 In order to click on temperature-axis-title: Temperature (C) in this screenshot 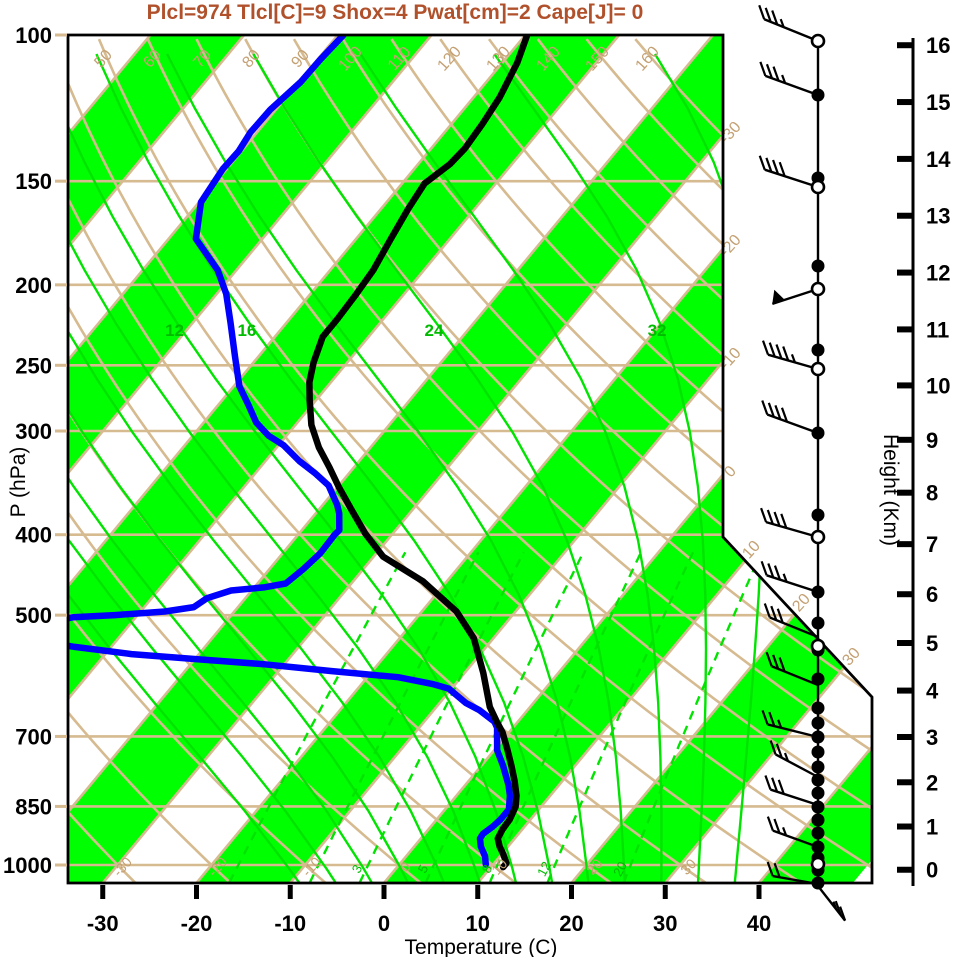, I will do `click(481, 946)`.